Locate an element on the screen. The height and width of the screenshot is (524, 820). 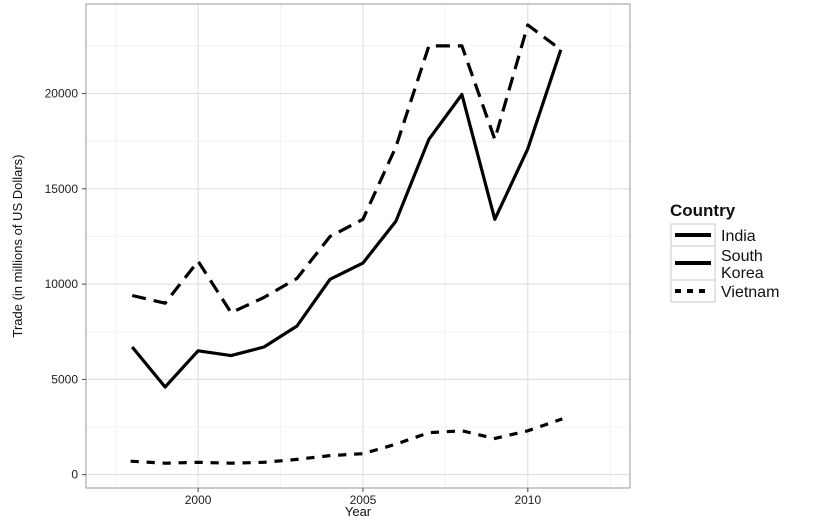
legend: Country India South Korea Vietnam is located at coordinates (724, 252).